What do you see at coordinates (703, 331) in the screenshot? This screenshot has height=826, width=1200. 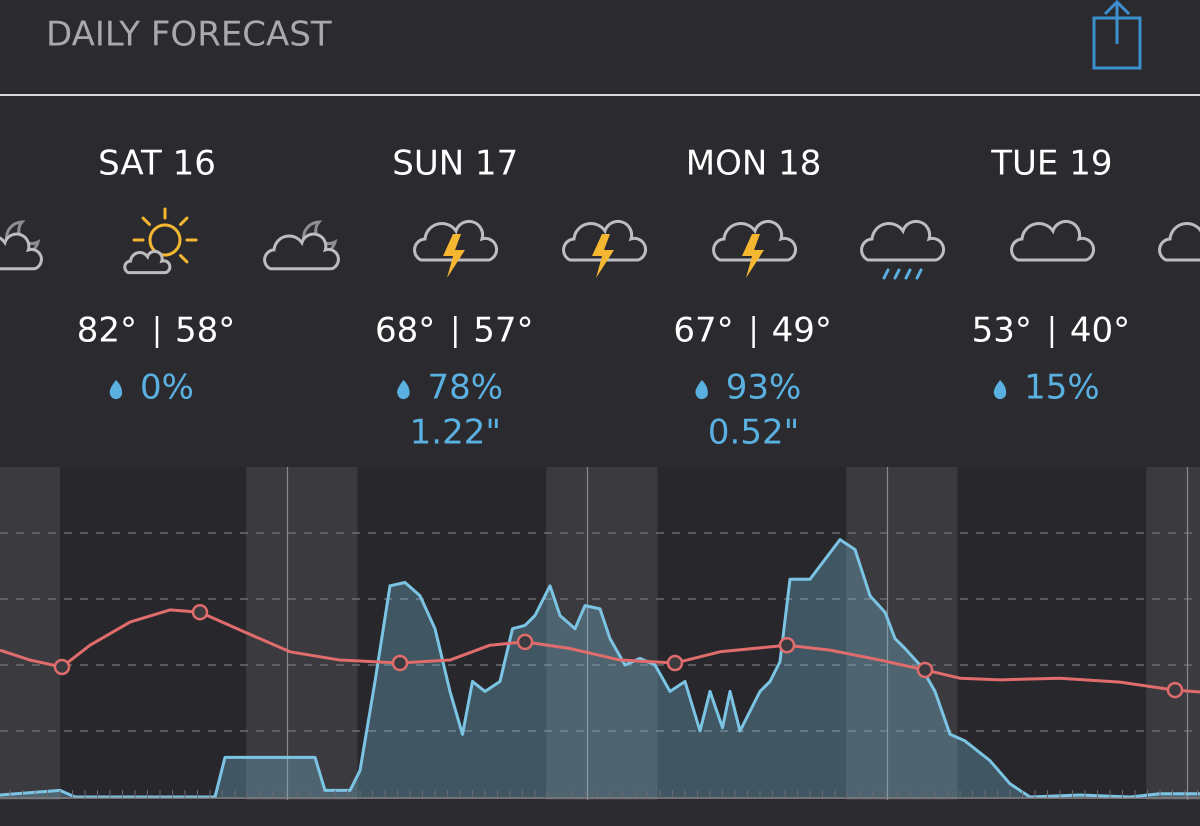 I see `high-temp: 67°` at bounding box center [703, 331].